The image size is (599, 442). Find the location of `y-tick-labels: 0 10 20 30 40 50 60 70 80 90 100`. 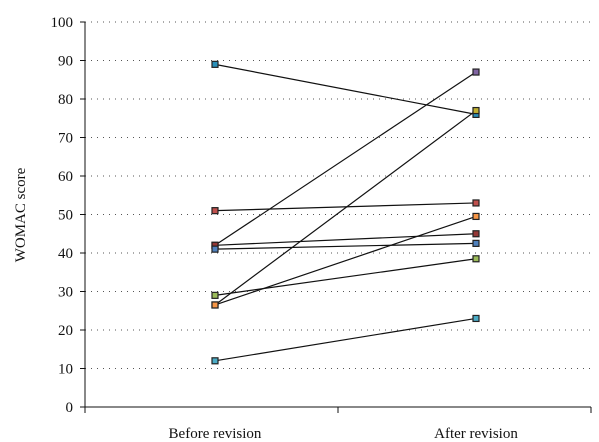

y-tick-labels: 0 10 20 30 40 50 60 70 80 90 100 is located at coordinates (68, 215).